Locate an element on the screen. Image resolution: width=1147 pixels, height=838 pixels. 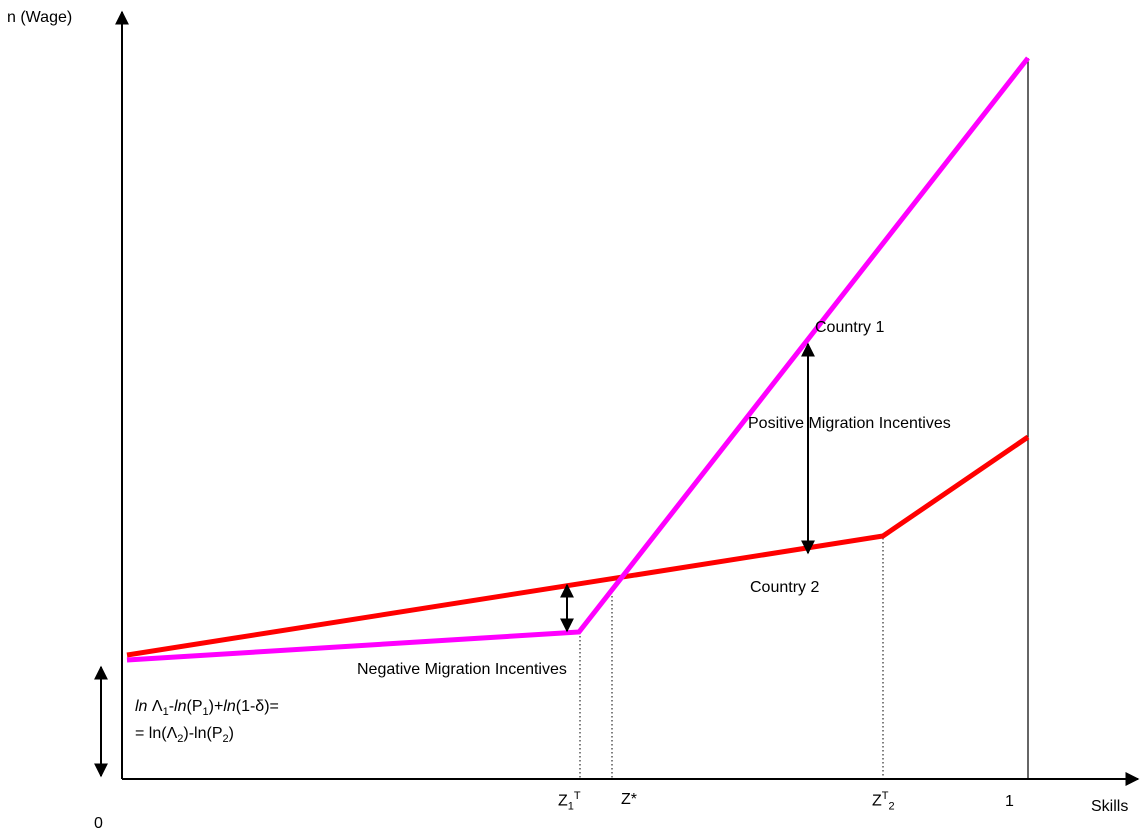
intercept-equation-line2: = ln(Λ2)-ln(P2) is located at coordinates (184, 735).